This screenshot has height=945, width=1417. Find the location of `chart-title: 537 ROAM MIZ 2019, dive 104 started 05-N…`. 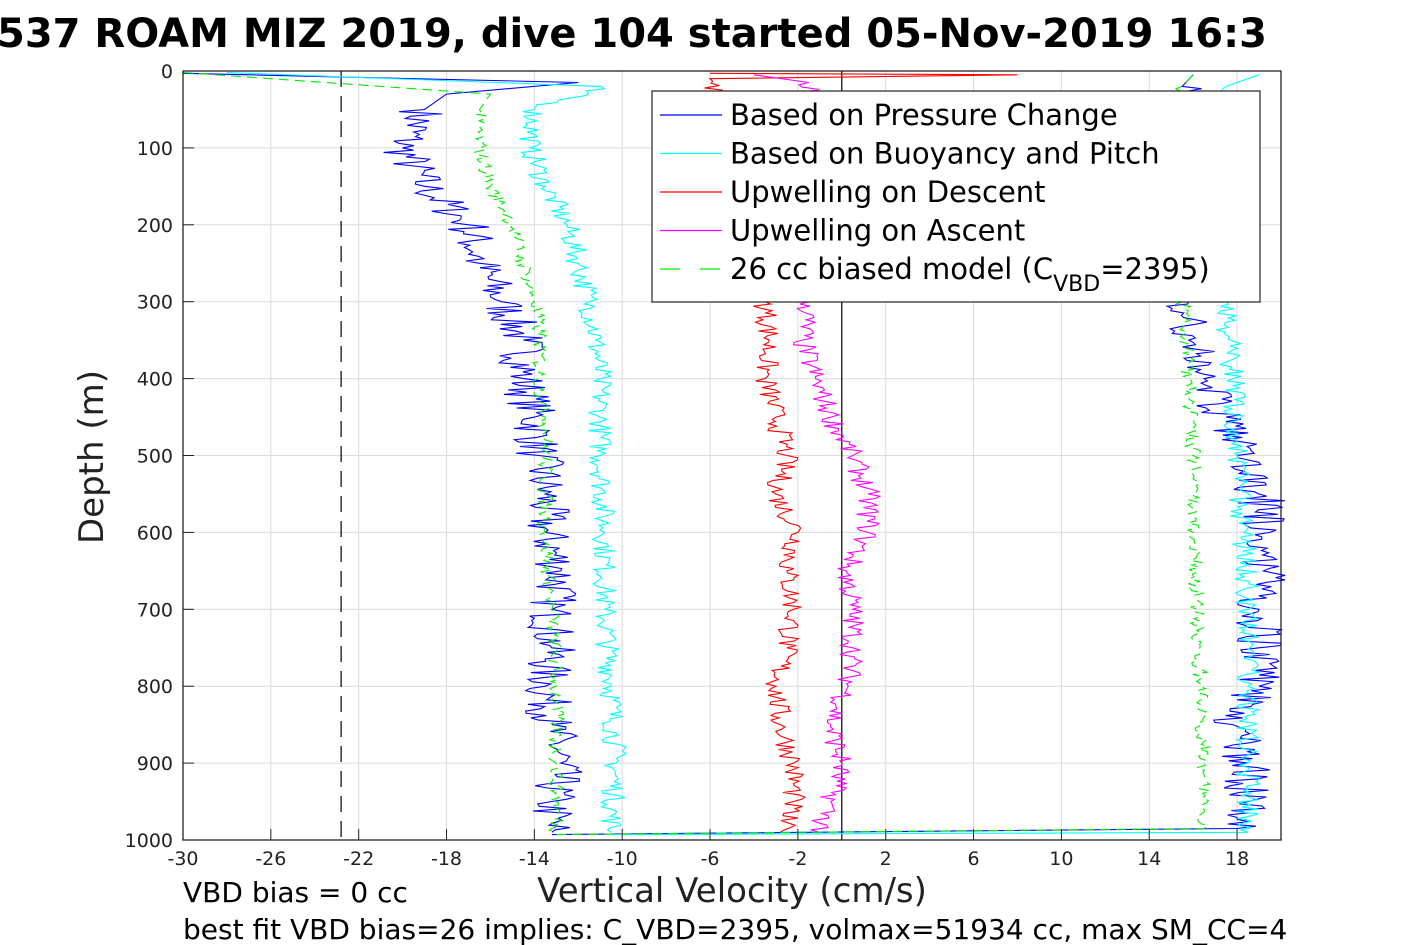

chart-title: 537 ROAM MIZ 2019, dive 104 started 05-N… is located at coordinates (633, 34).